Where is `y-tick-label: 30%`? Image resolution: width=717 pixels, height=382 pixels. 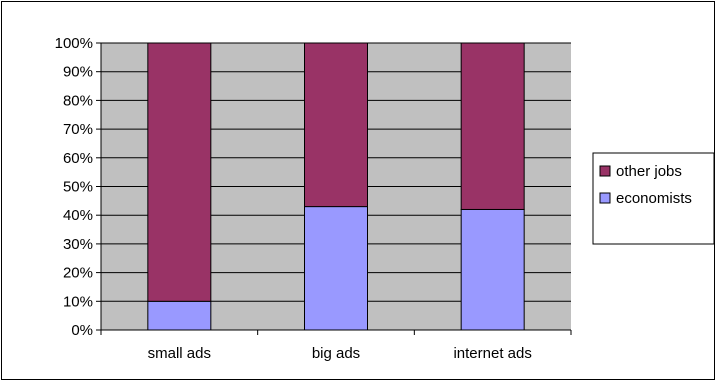
y-tick-label: 30% is located at coordinates (78, 244).